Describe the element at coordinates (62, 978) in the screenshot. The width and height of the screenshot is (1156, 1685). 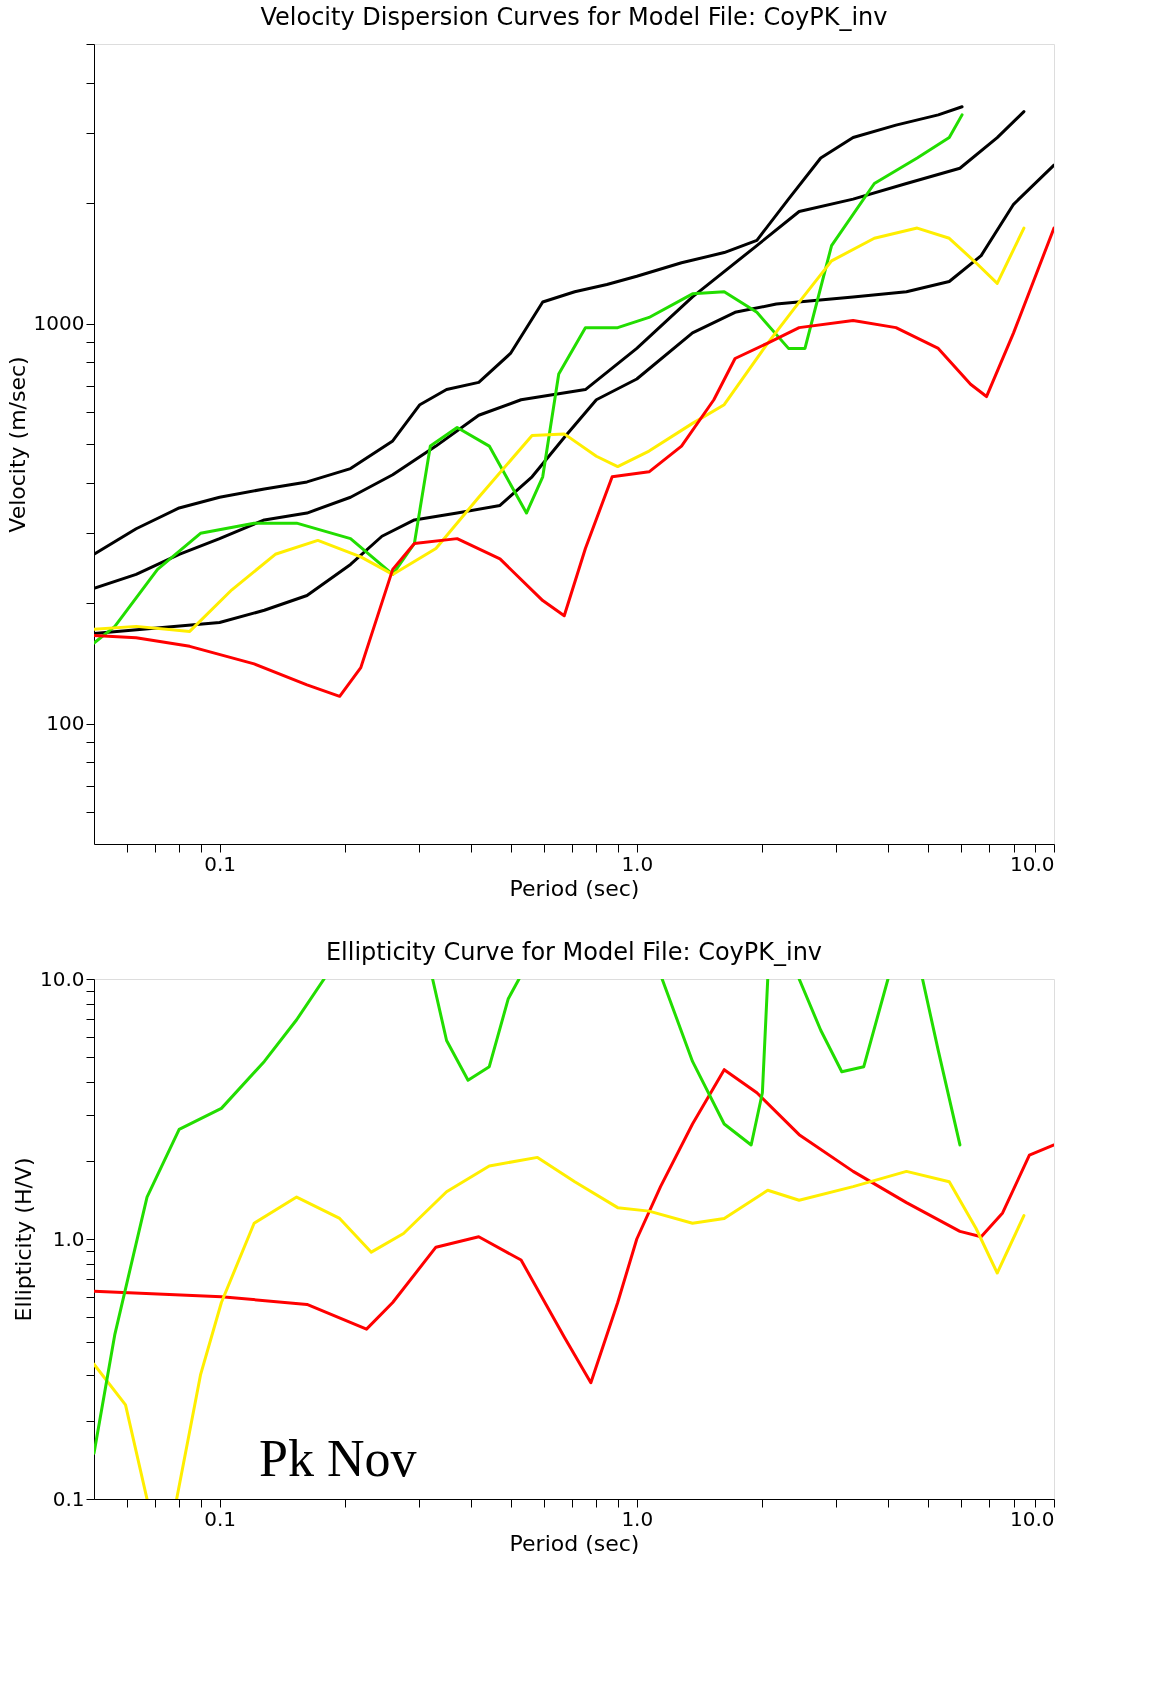
I see `y-tick-label: 10.0` at that location.